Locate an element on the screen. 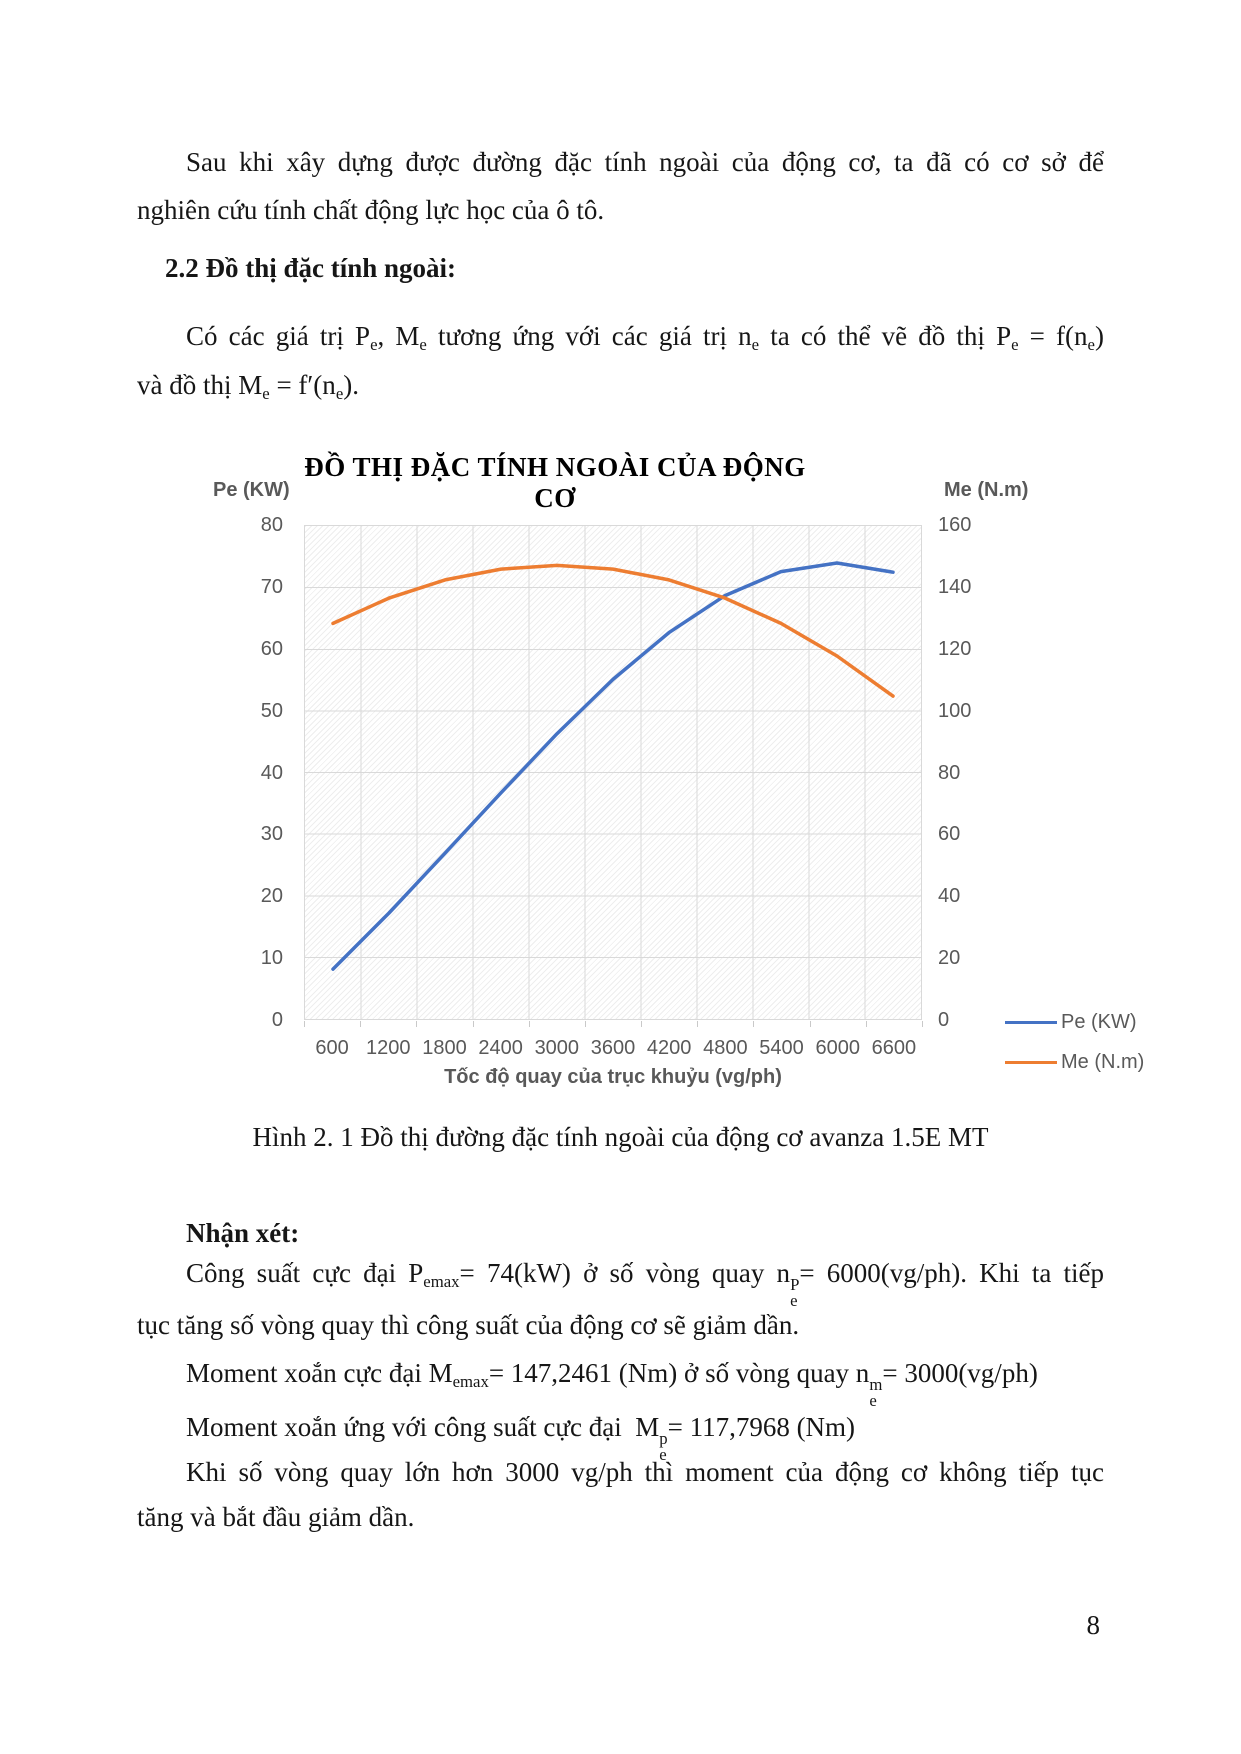  axis-tick-label: 30 is located at coordinates (271, 834).